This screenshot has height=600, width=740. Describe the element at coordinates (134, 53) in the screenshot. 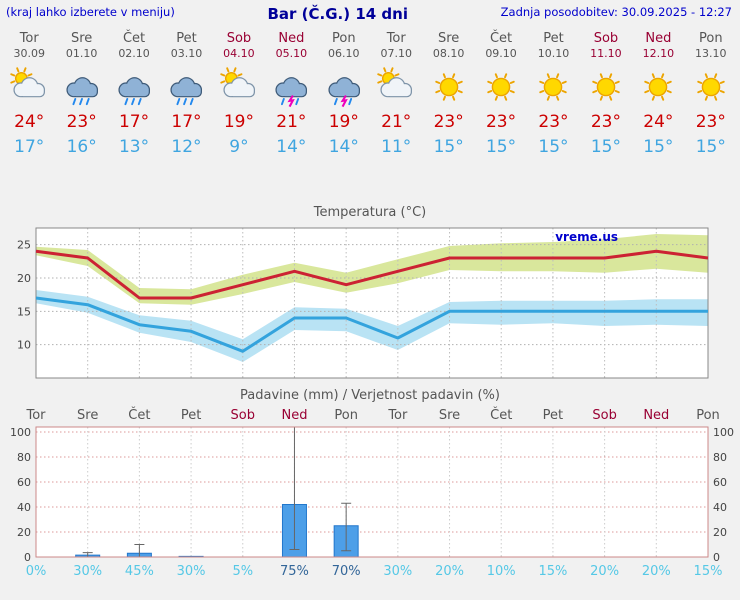

I see `day-date: 02.10` at that location.